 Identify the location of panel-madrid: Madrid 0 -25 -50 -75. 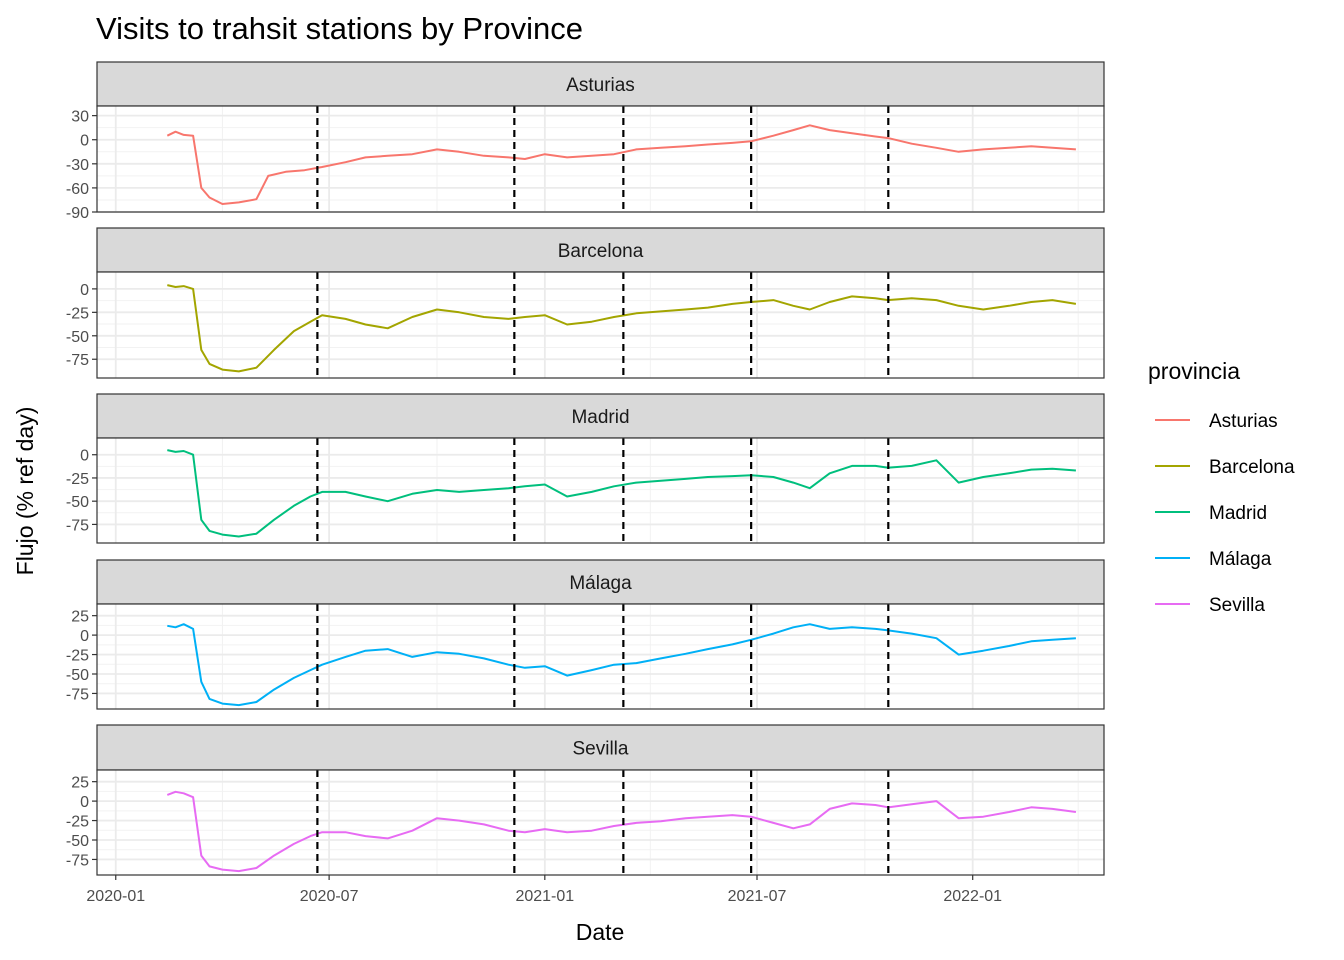
(585, 468).